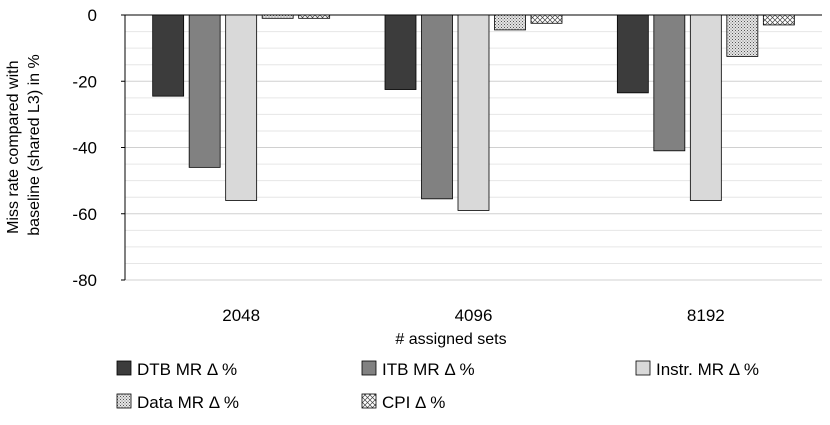 Image resolution: width=830 pixels, height=425 pixels. I want to click on y-axis-title-line-2: baseline (shared L3) in %, so click(34, 144).